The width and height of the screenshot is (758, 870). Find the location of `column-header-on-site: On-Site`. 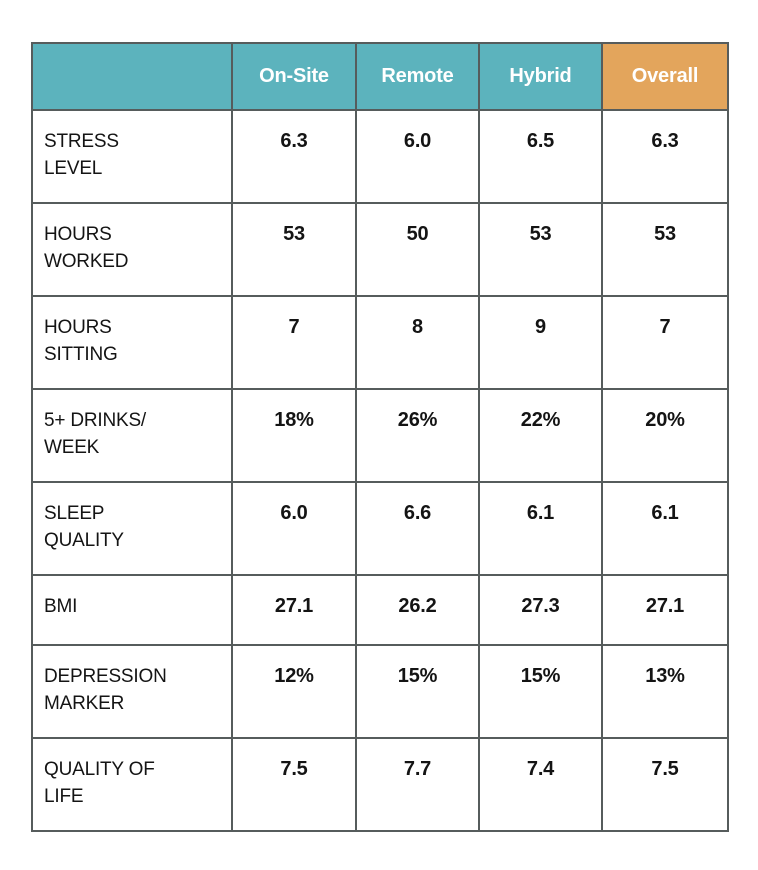

column-header-on-site: On-Site is located at coordinates (294, 76).